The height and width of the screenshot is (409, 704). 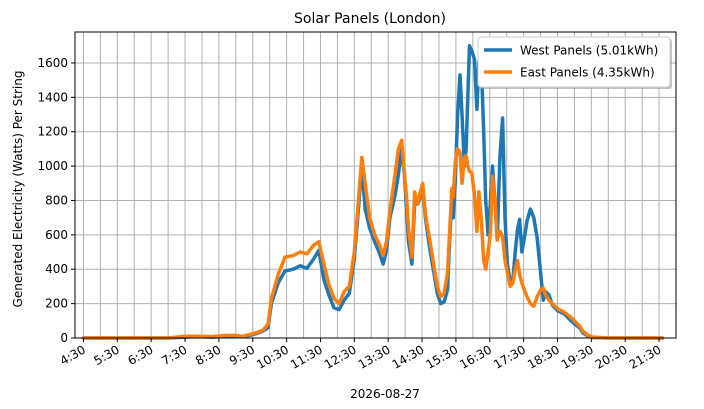 I want to click on y-tick-label: 1200, so click(x=52, y=132).